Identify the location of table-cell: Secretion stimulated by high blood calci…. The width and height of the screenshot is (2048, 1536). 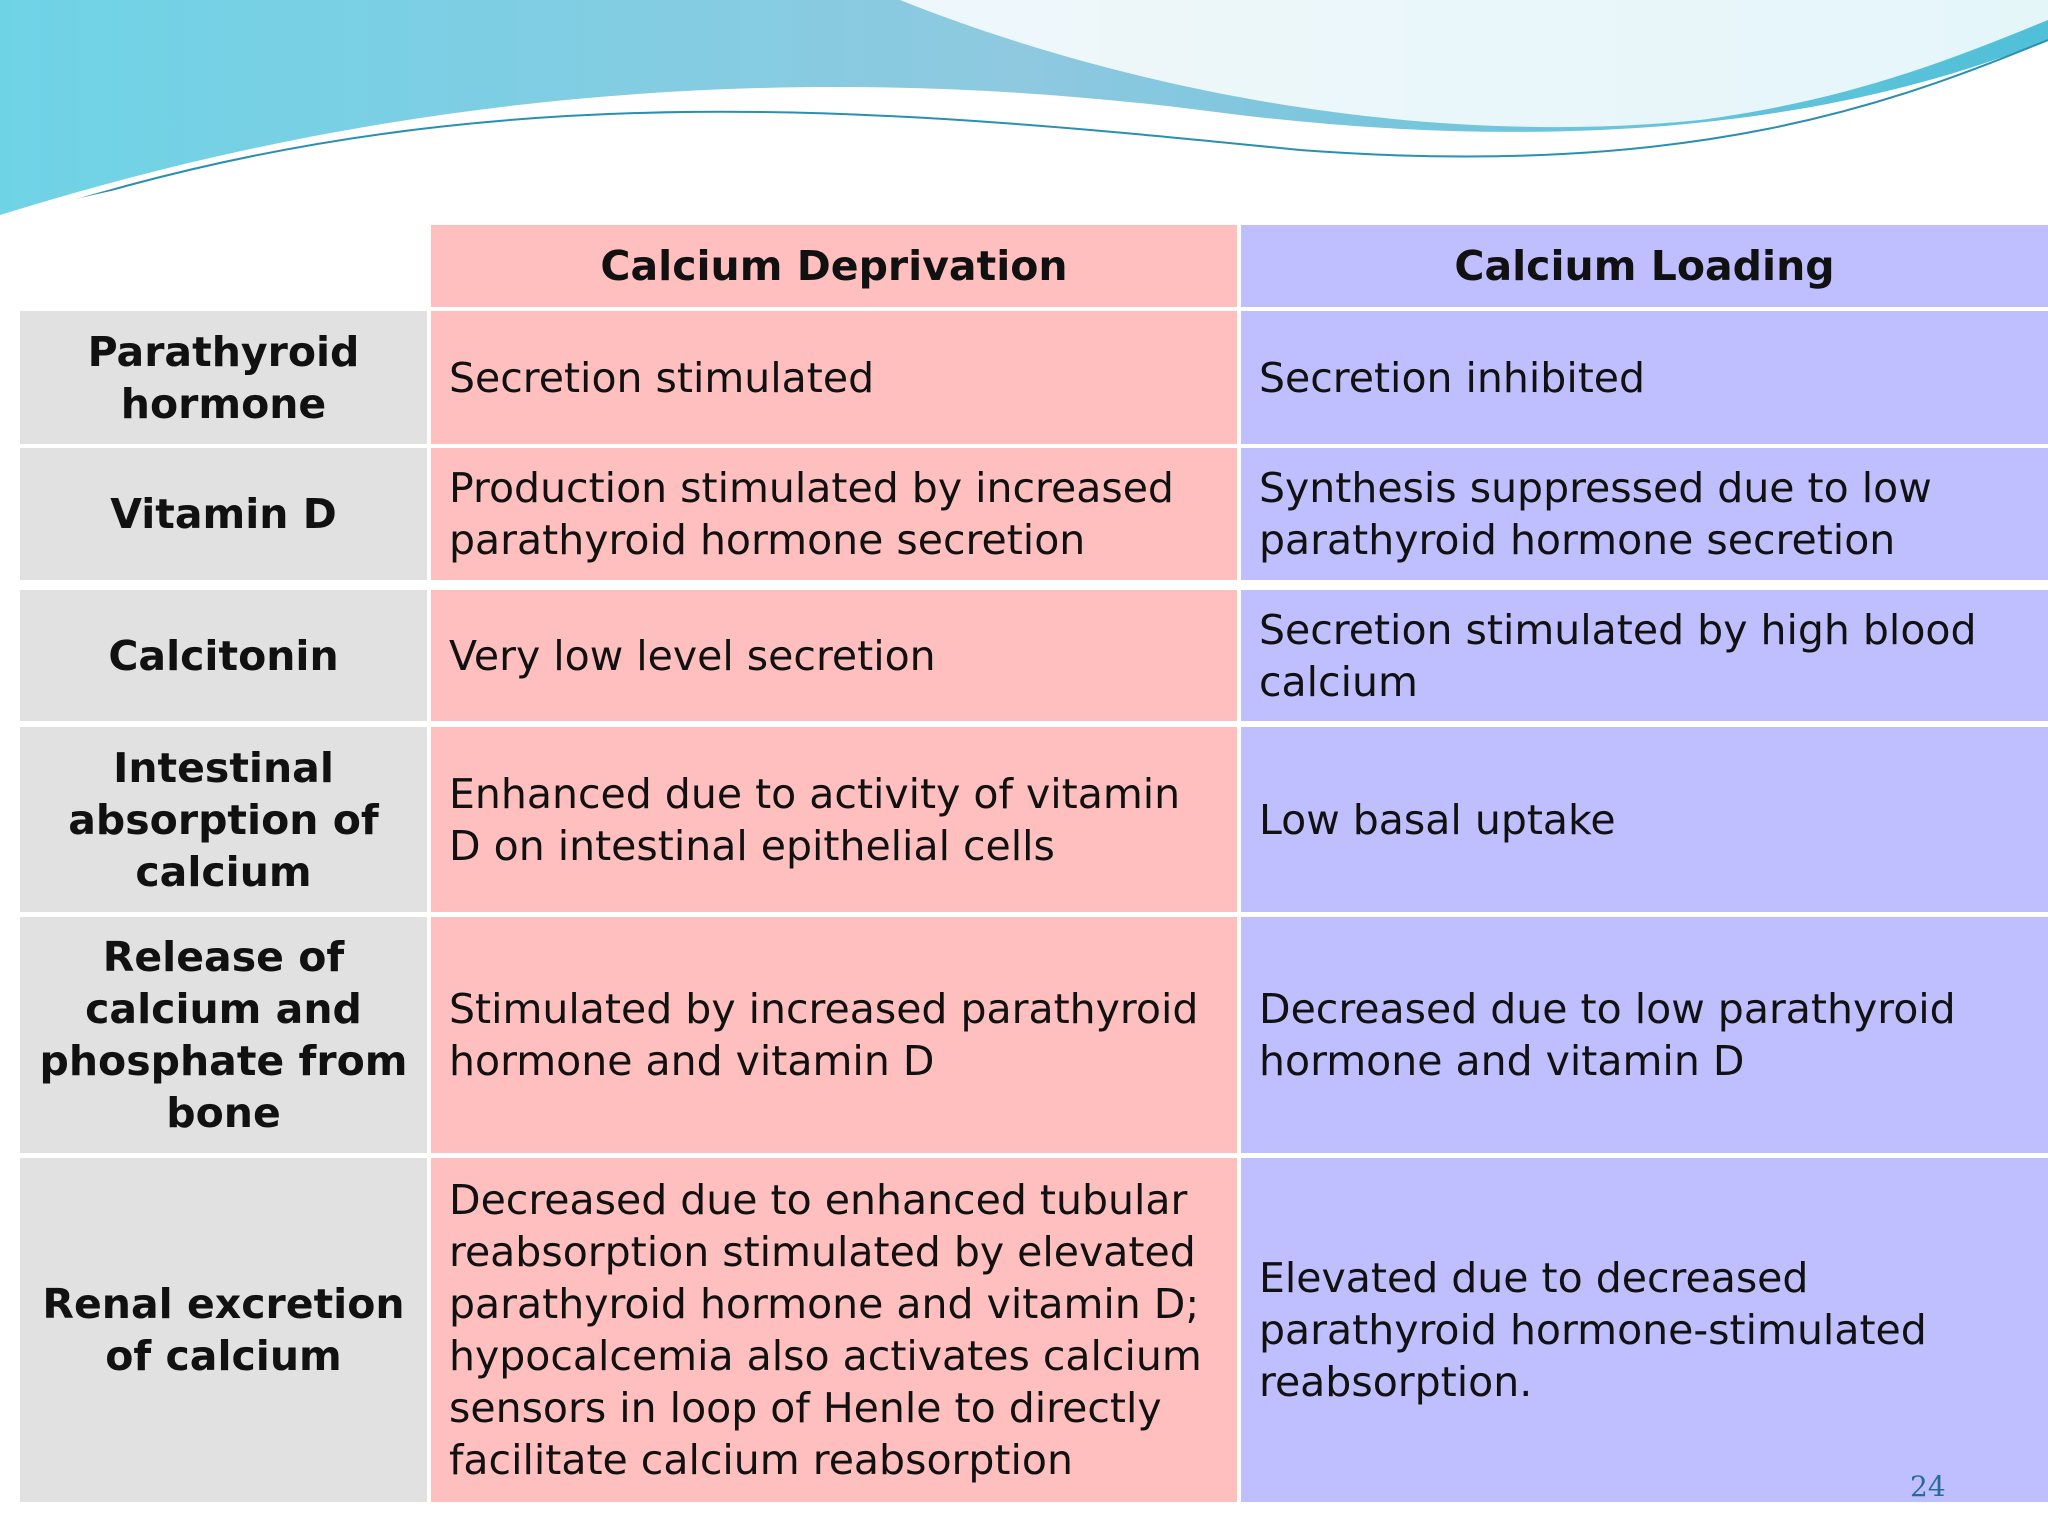
(1644, 655).